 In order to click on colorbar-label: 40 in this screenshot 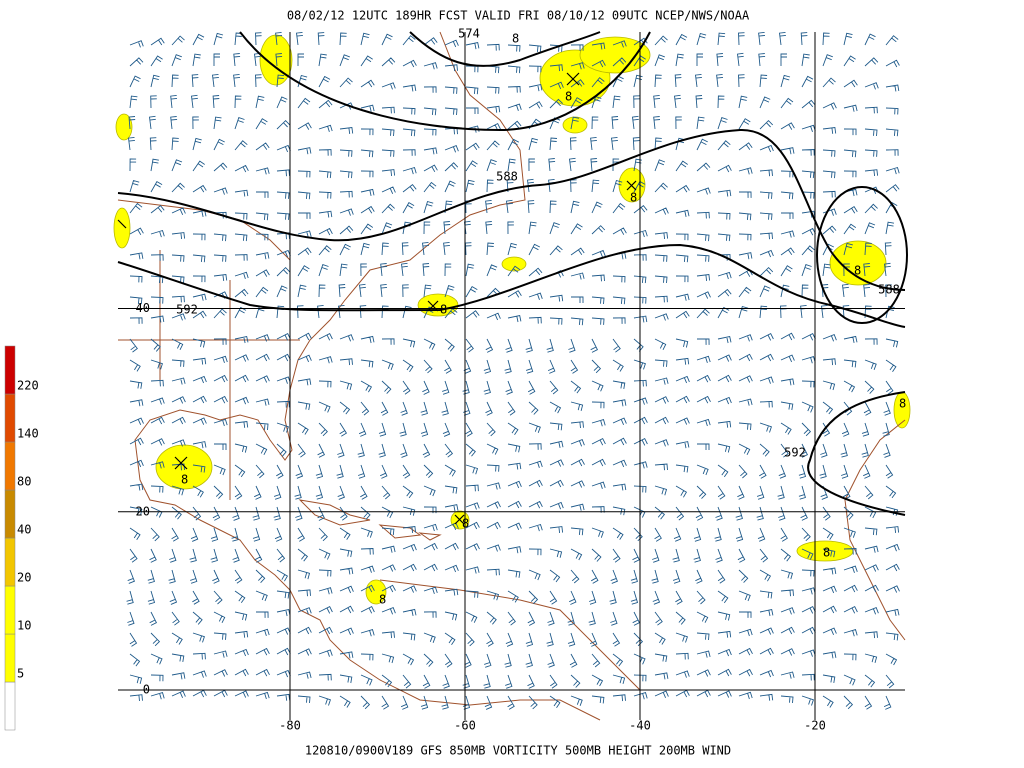, I will do `click(24, 530)`.